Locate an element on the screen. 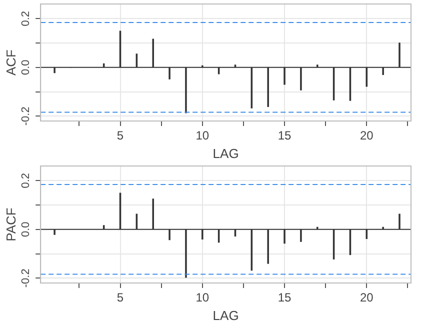 The image size is (423, 325). y-axis-title: PACF is located at coordinates (10, 225).